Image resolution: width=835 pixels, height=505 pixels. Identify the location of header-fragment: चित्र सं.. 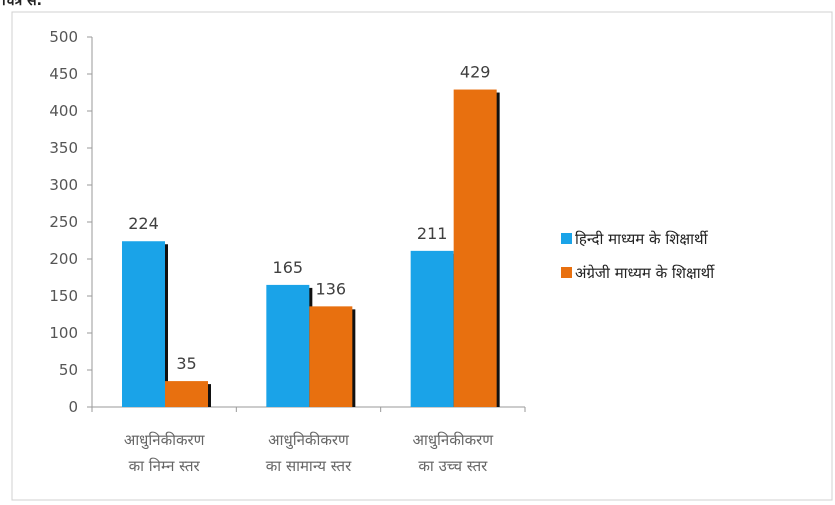
(22, 4).